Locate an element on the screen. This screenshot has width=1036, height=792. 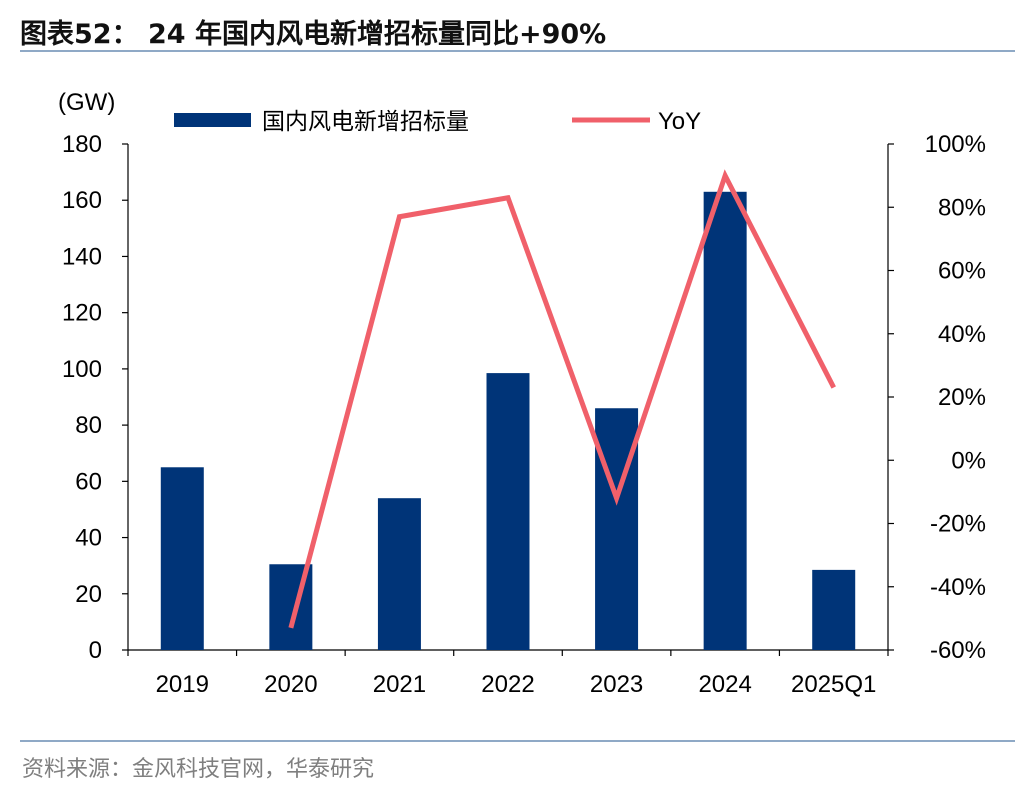
right-axis-tick-label: 60% is located at coordinates (962, 271).